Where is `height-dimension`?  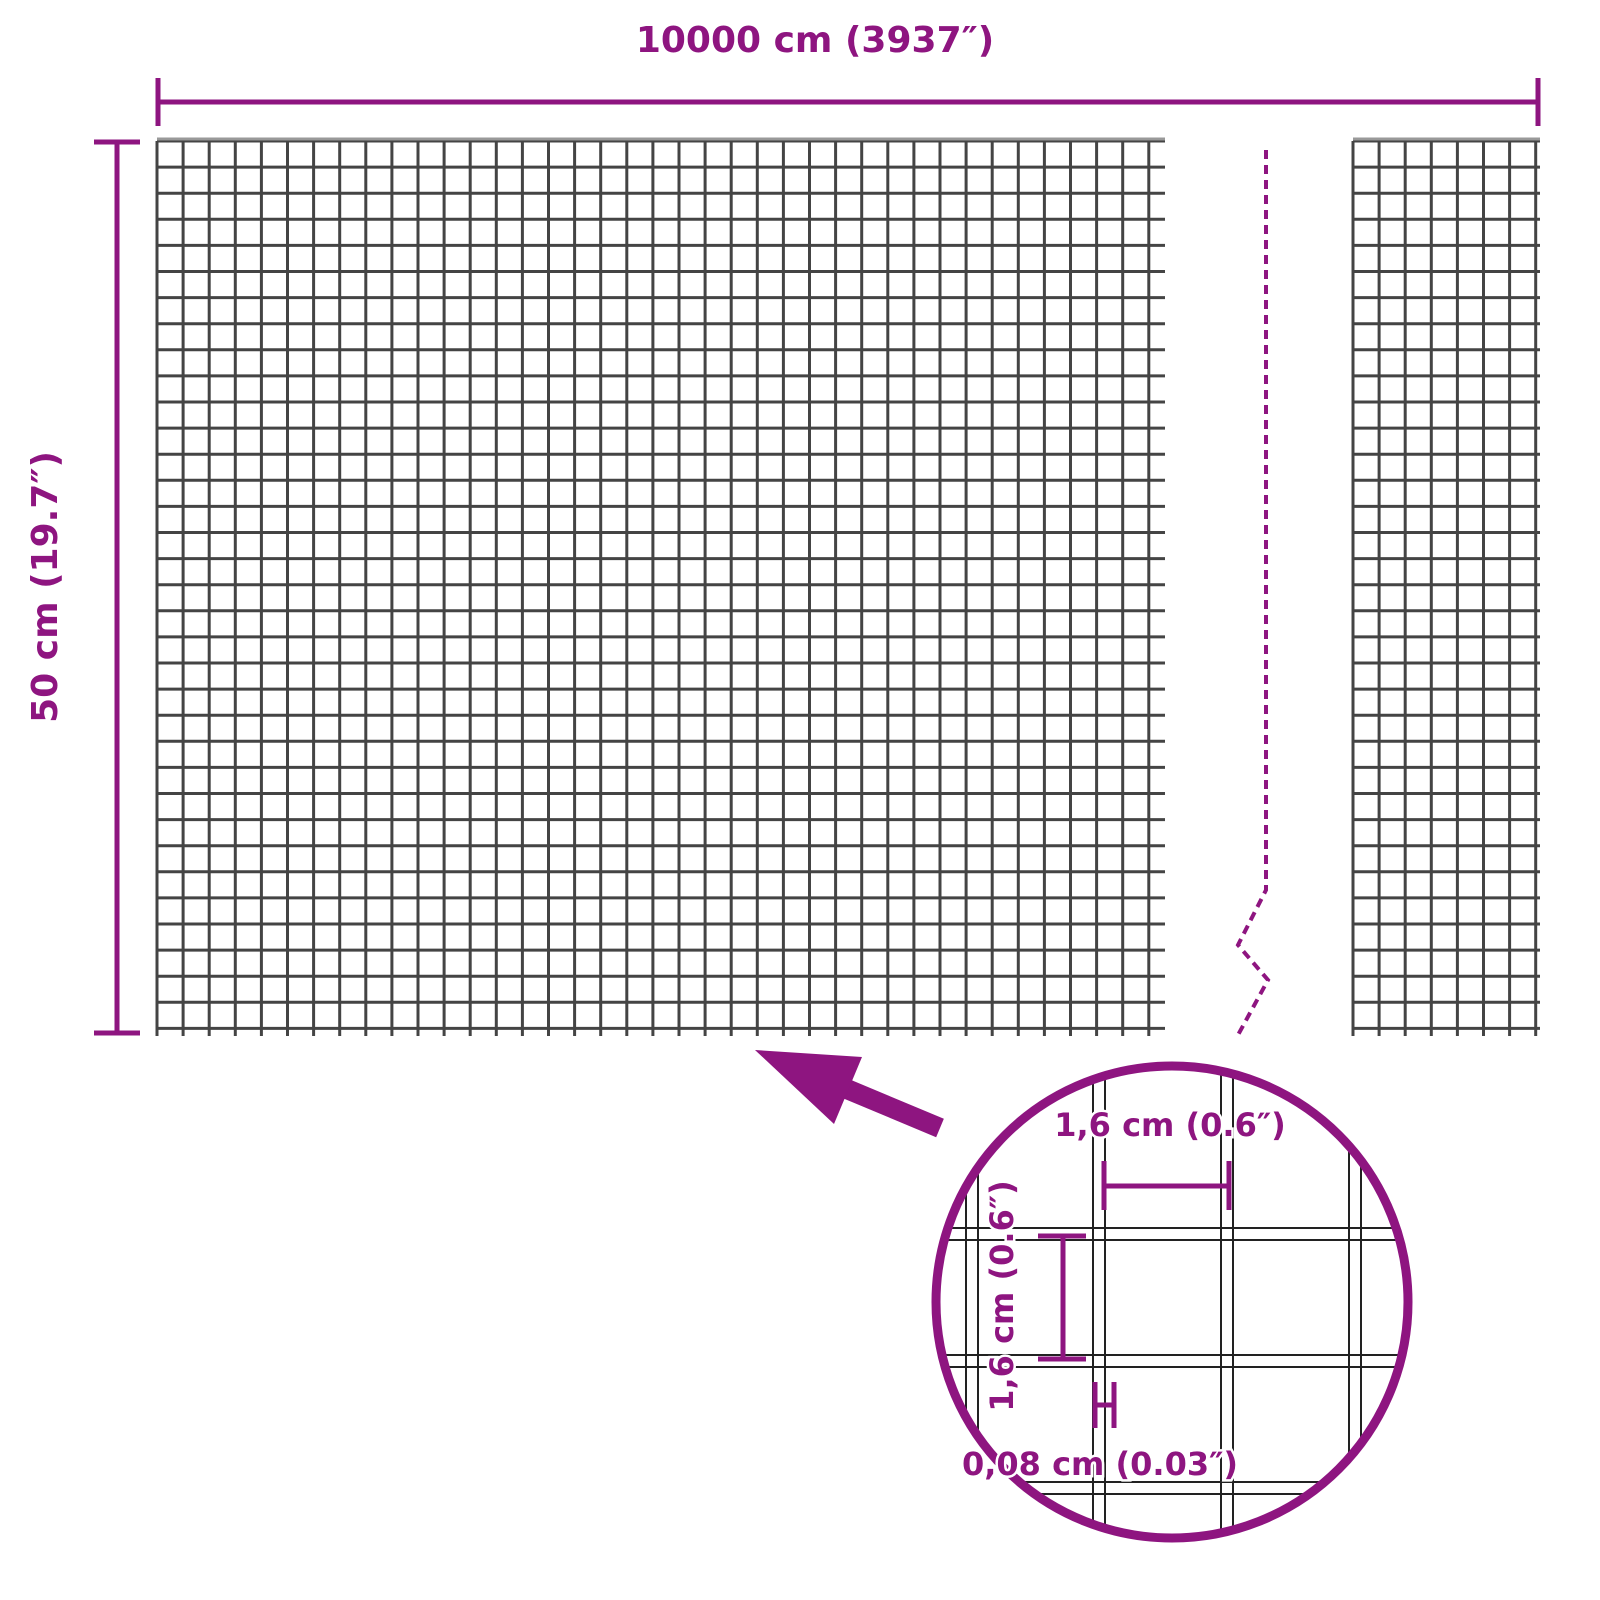 height-dimension is located at coordinates (117, 587).